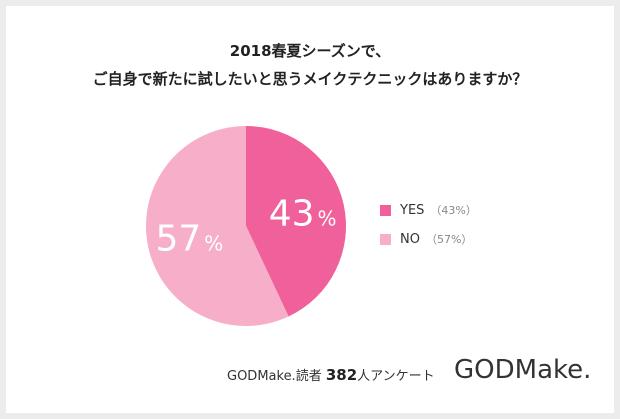 This screenshot has width=620, height=419. What do you see at coordinates (189, 239) in the screenshot?
I see `slice-label-no: 57%` at bounding box center [189, 239].